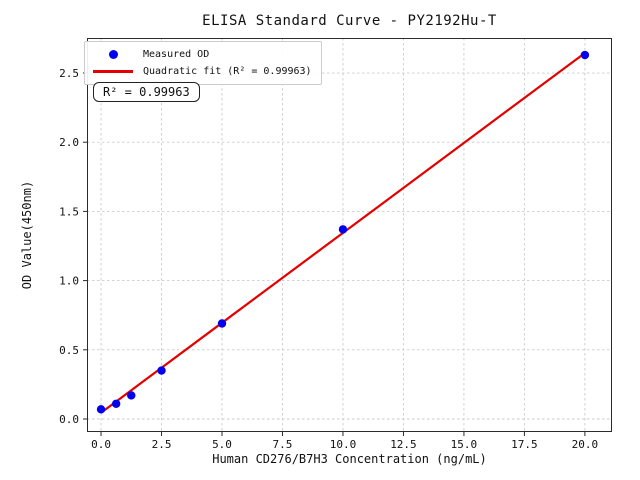 Image resolution: width=640 pixels, height=480 pixels. What do you see at coordinates (69, 350) in the screenshot?
I see `y-tick-label: 0.5` at bounding box center [69, 350].